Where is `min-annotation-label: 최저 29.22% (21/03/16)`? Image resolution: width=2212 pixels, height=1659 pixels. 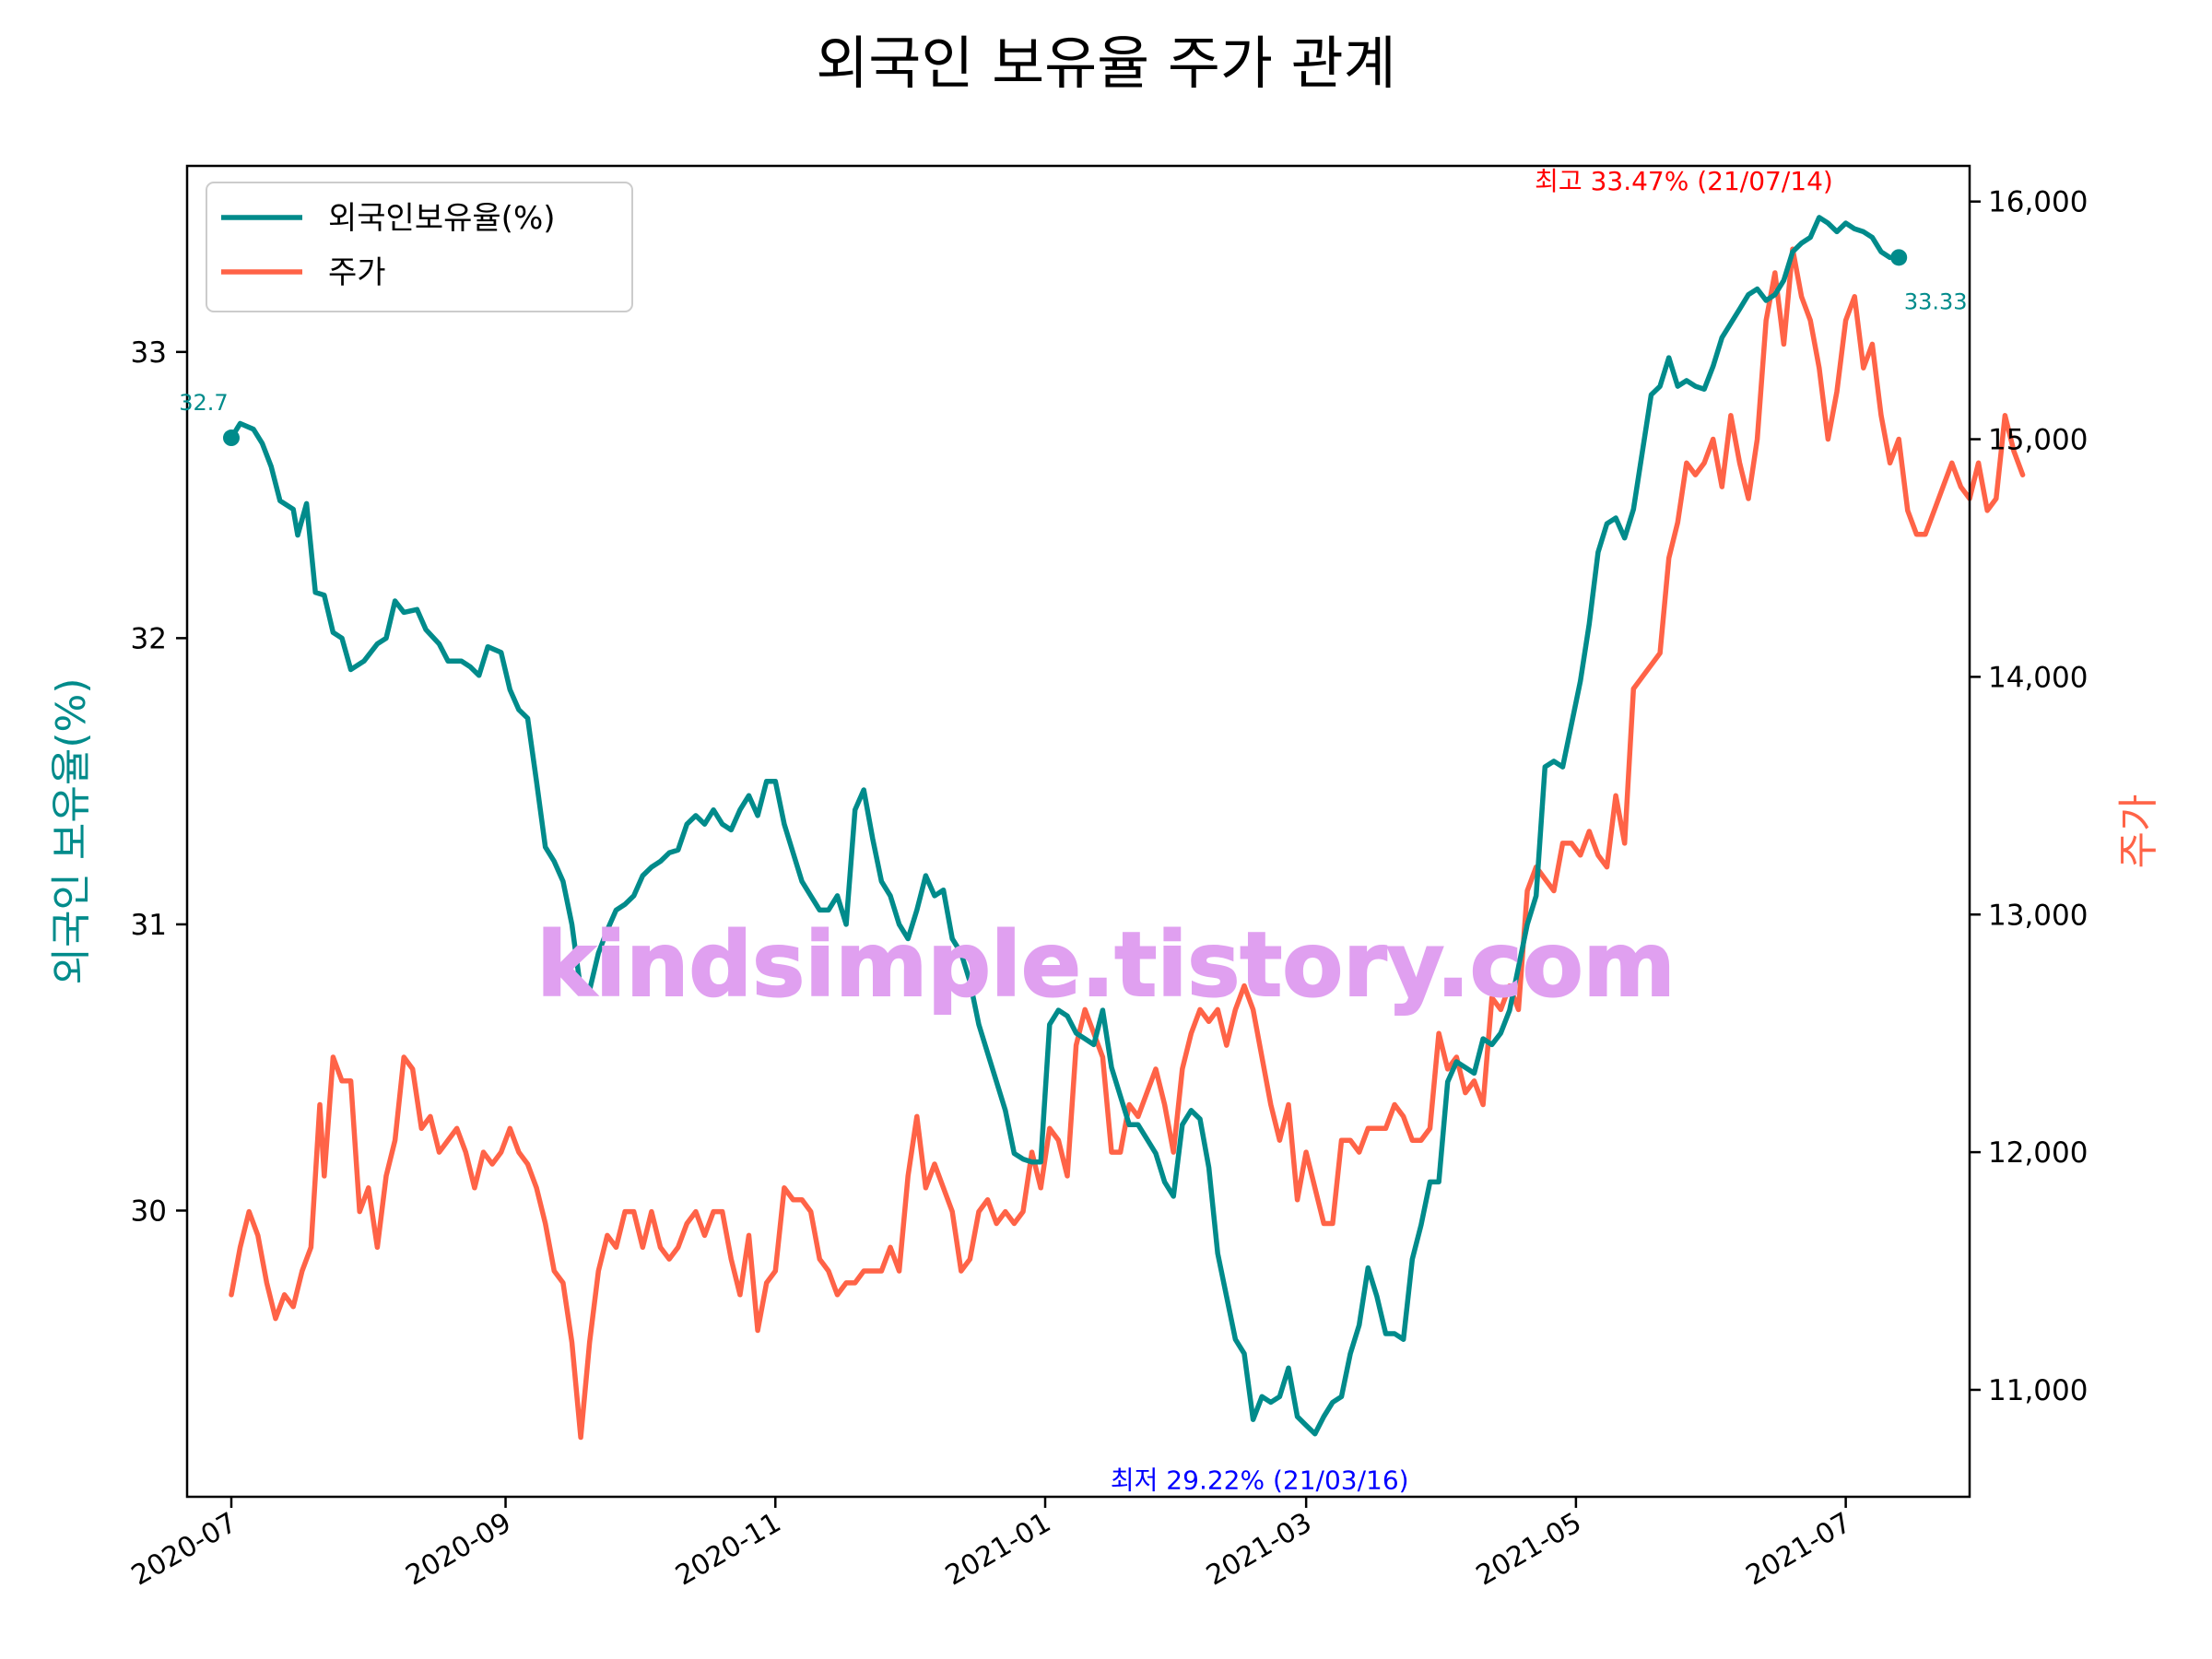
min-annotation-label: 최저 29.22% (21/03/16) is located at coordinates (1260, 1480).